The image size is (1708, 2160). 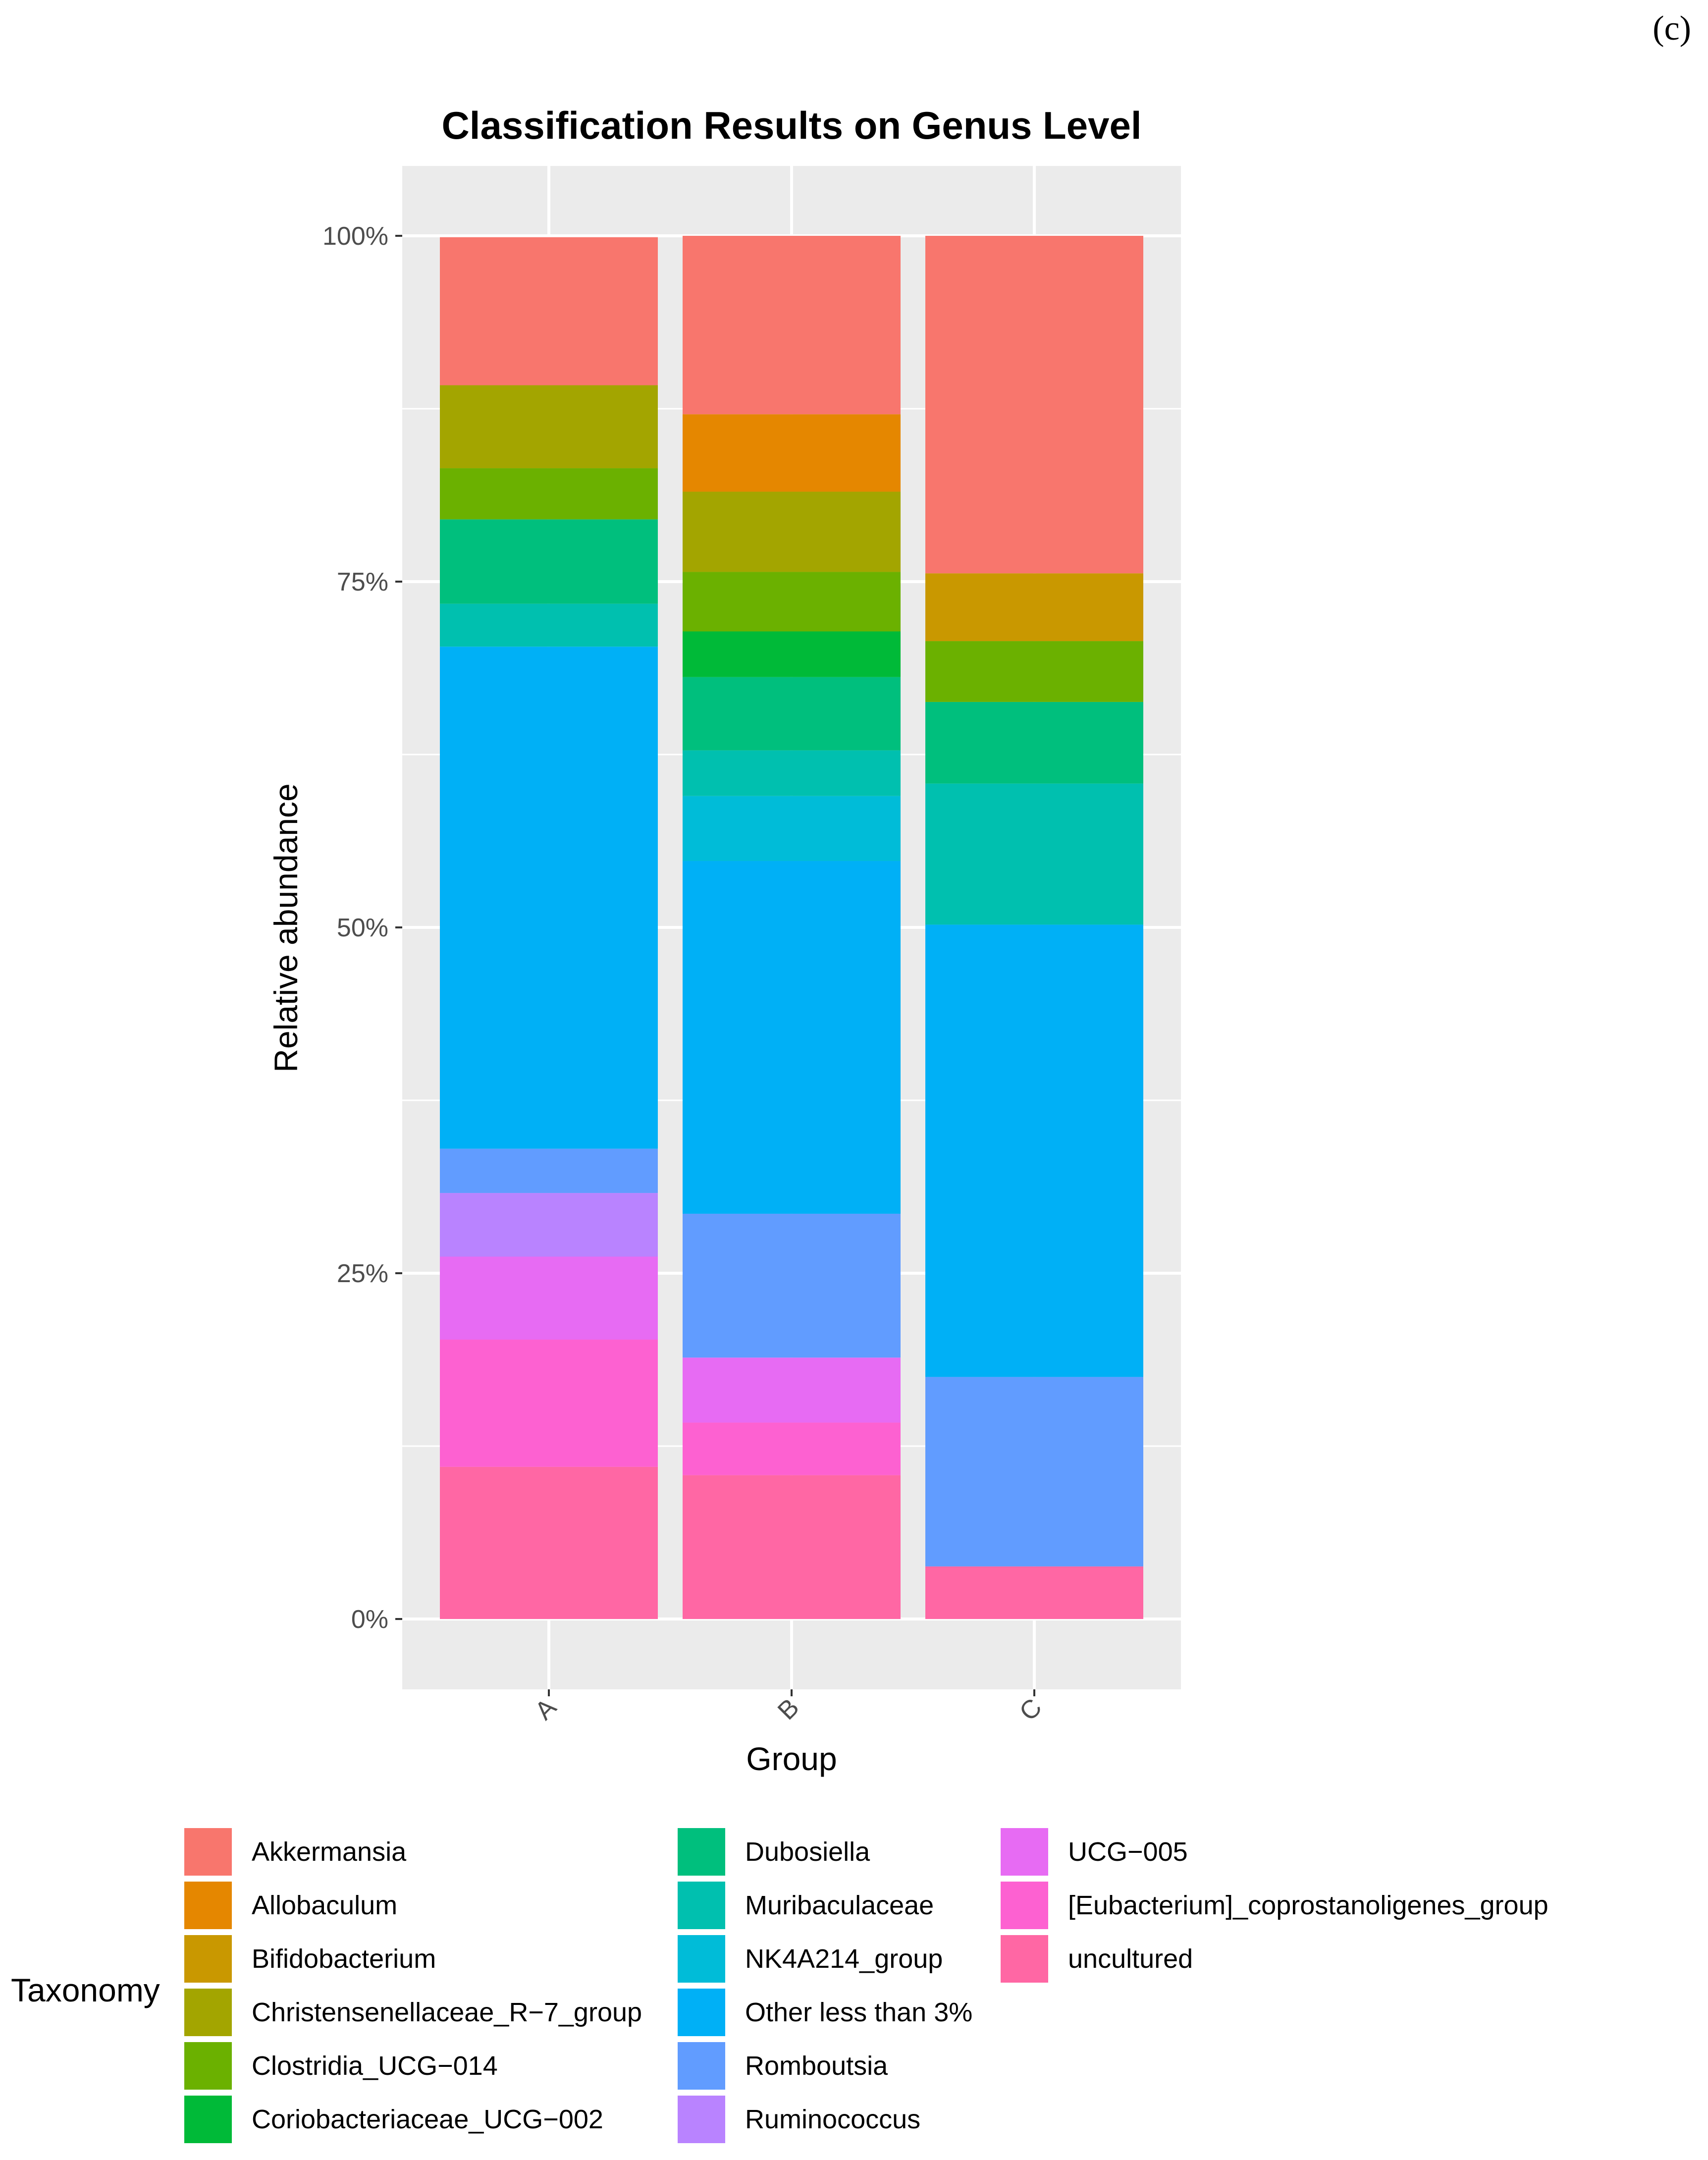 What do you see at coordinates (447, 2013) in the screenshot?
I see `legend-label: Christensenellaceae_R−7_group` at bounding box center [447, 2013].